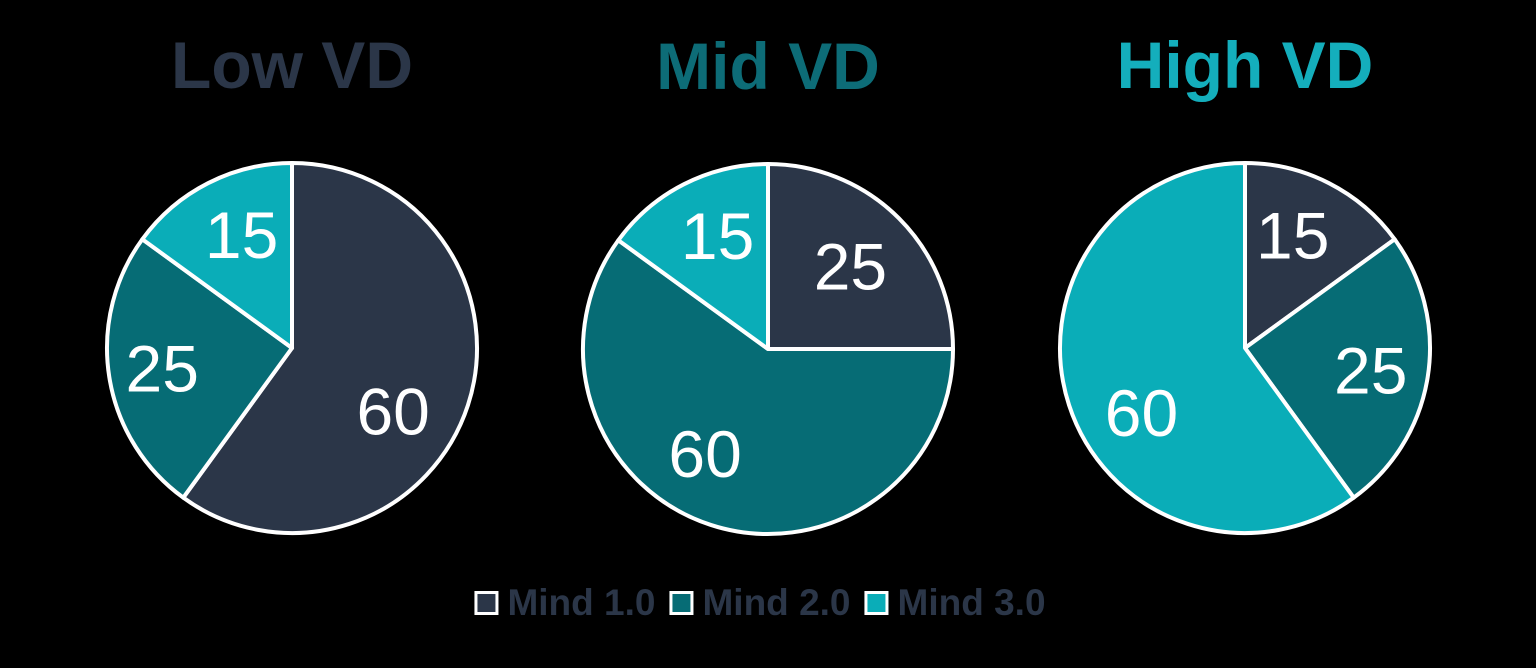 The image size is (1536, 668). I want to click on legend: Mind 1.0 Mind 2.0 Mind 3.0, so click(760, 602).